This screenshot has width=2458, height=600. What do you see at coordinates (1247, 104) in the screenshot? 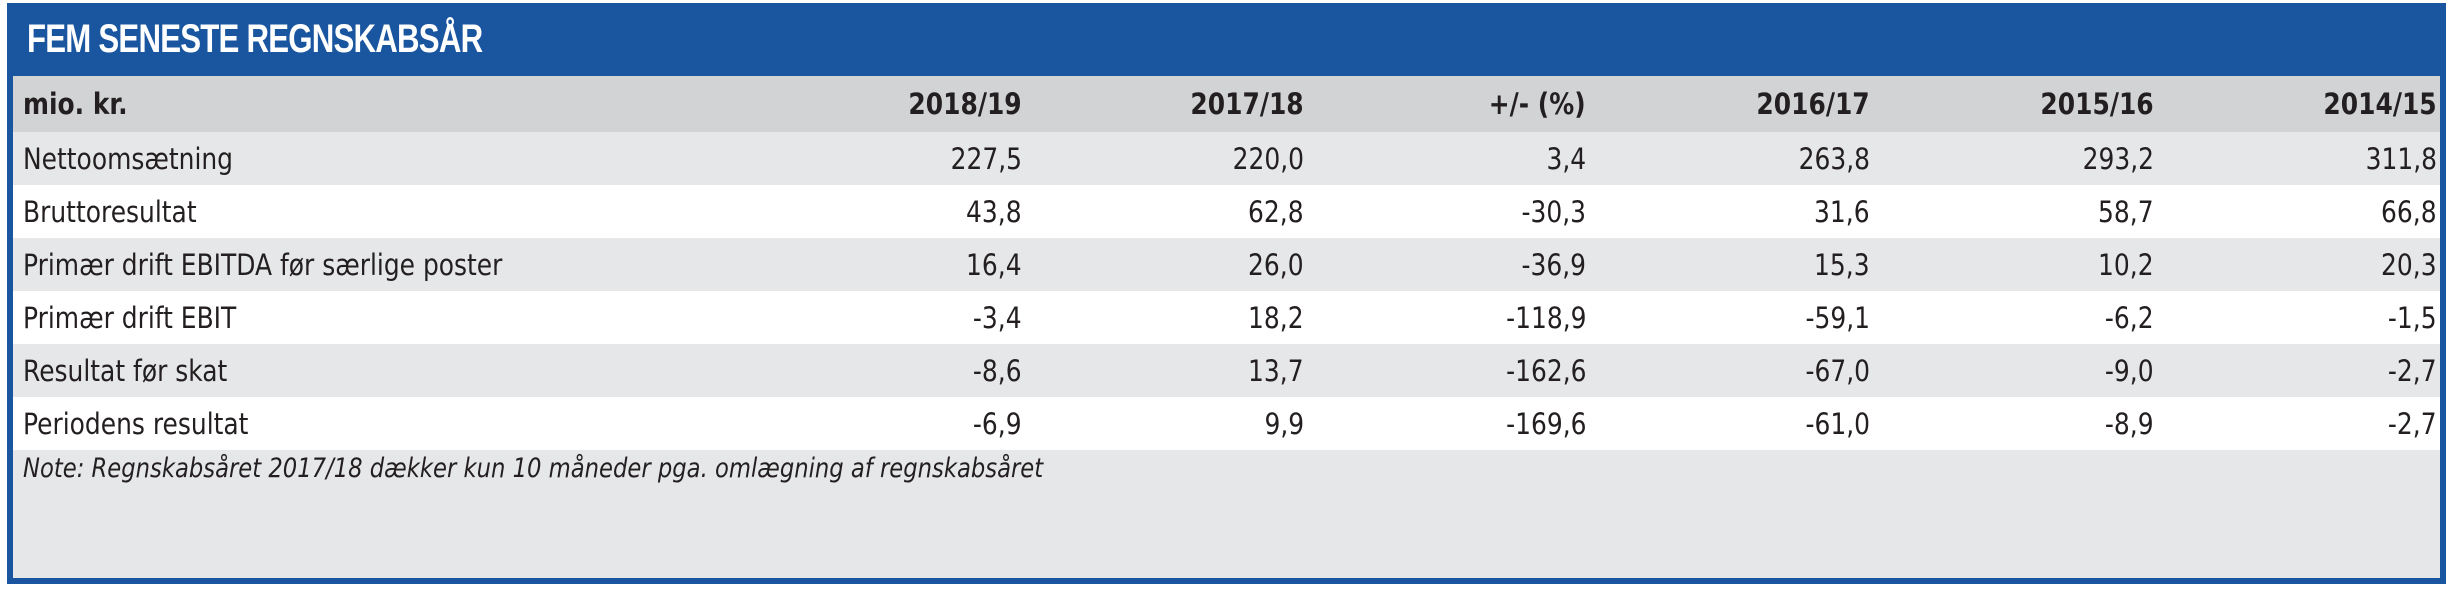
I see `column-header-2017-18: 2017/18` at bounding box center [1247, 104].